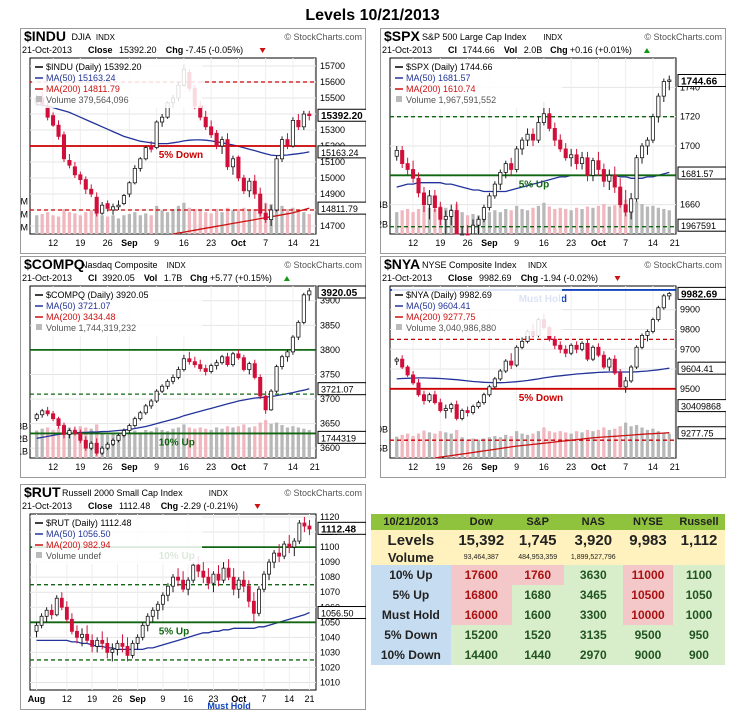 The width and height of the screenshot is (745, 714). Describe the element at coordinates (690, 310) in the screenshot. I see `y-tick-label: 9900` at that location.